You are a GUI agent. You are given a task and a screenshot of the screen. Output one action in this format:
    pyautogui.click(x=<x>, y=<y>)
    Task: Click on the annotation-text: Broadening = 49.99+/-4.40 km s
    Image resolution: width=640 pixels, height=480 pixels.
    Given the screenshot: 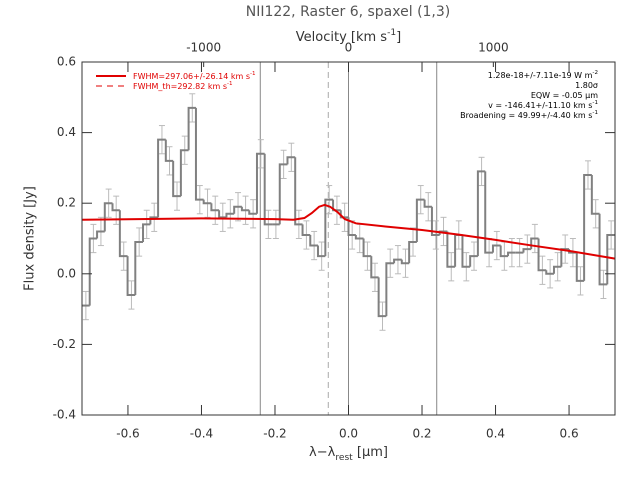 What is the action you would take?
    pyautogui.click(x=526, y=115)
    